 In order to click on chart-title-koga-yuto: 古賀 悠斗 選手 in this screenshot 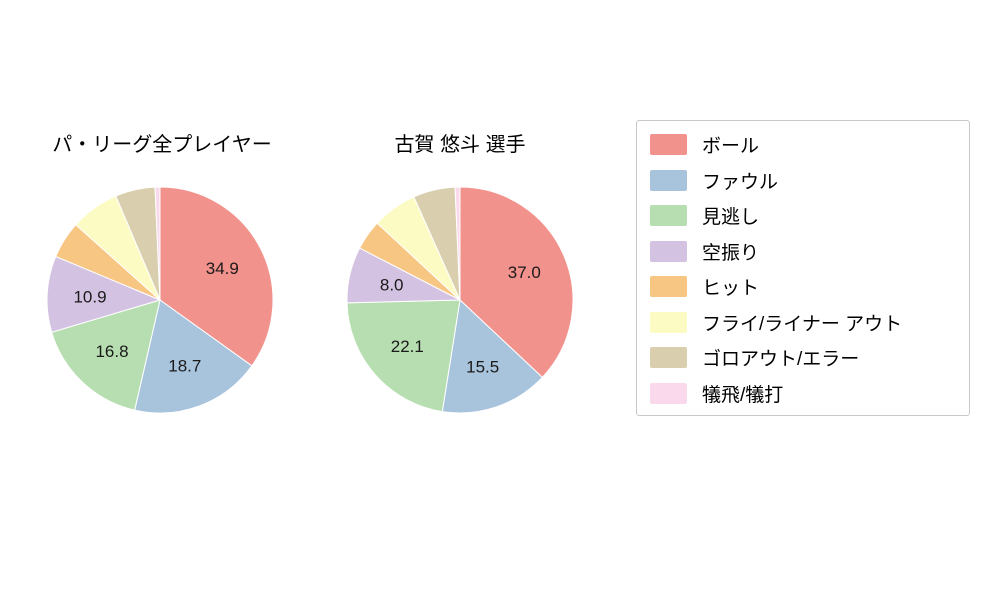, I will do `click(460, 145)`.